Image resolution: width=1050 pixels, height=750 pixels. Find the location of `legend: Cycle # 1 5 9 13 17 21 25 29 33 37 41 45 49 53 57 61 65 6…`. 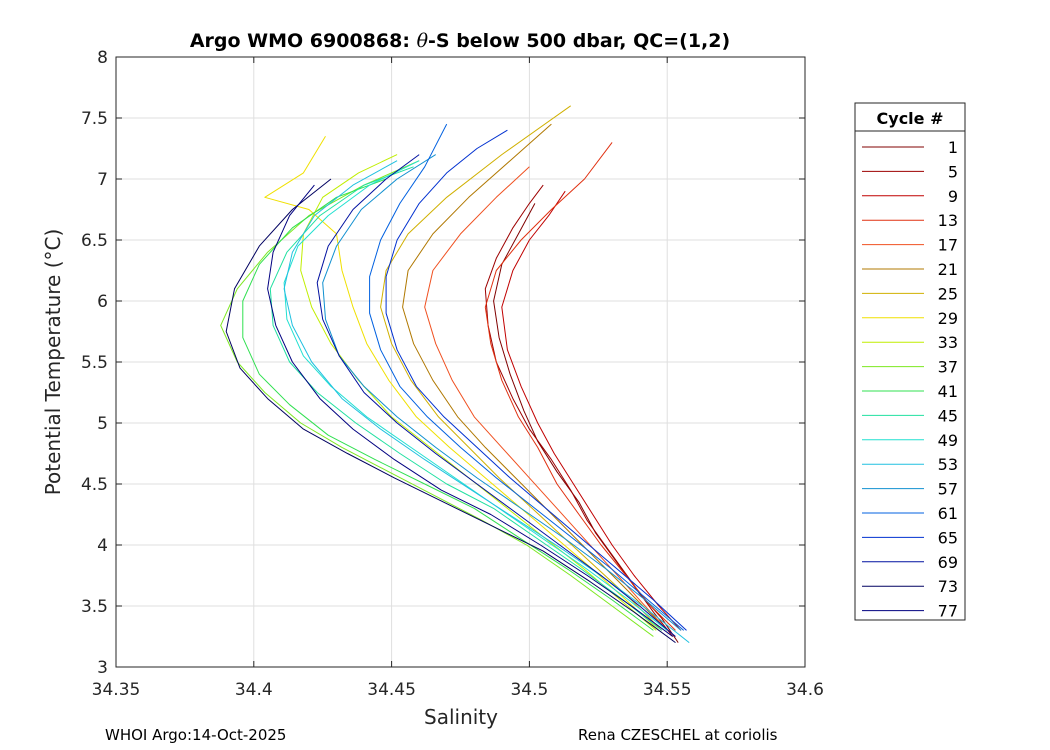

legend: Cycle # 1 5 9 13 17 21 25 29 33 37 41 45 49 53 57 61 65 6… is located at coordinates (910, 361).